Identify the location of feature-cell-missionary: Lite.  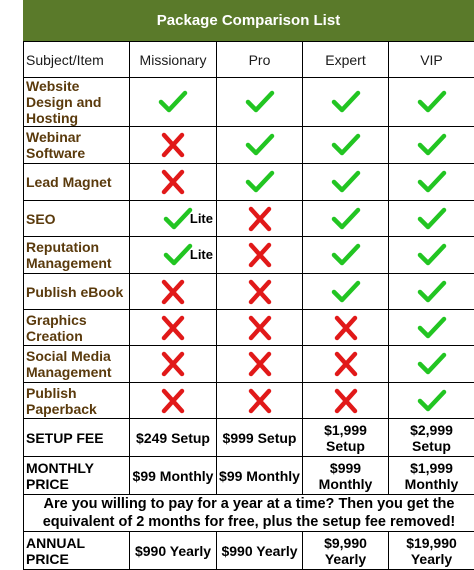
(173, 255).